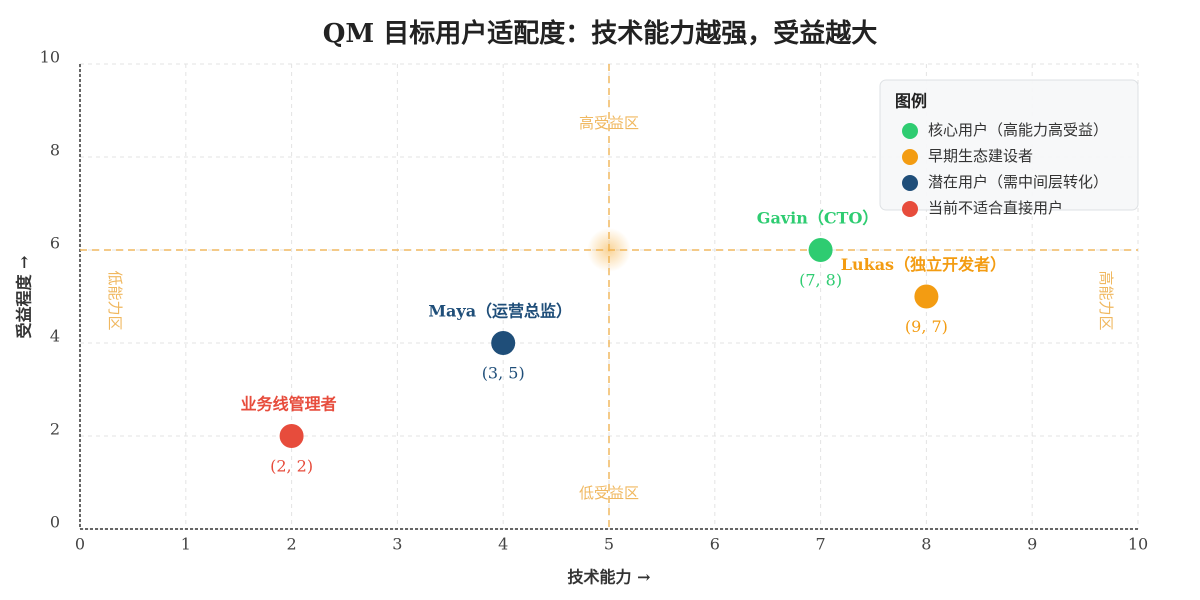  What do you see at coordinates (995, 208) in the screenshot?
I see `legend-label: 当前不适合直接用户` at bounding box center [995, 208].